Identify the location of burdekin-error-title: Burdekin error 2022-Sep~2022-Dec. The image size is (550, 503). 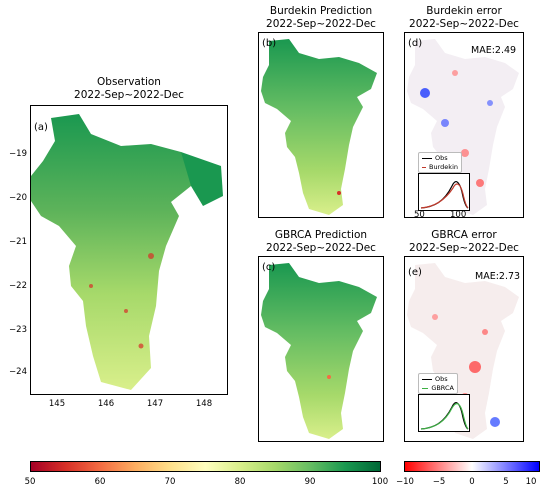
(464, 17).